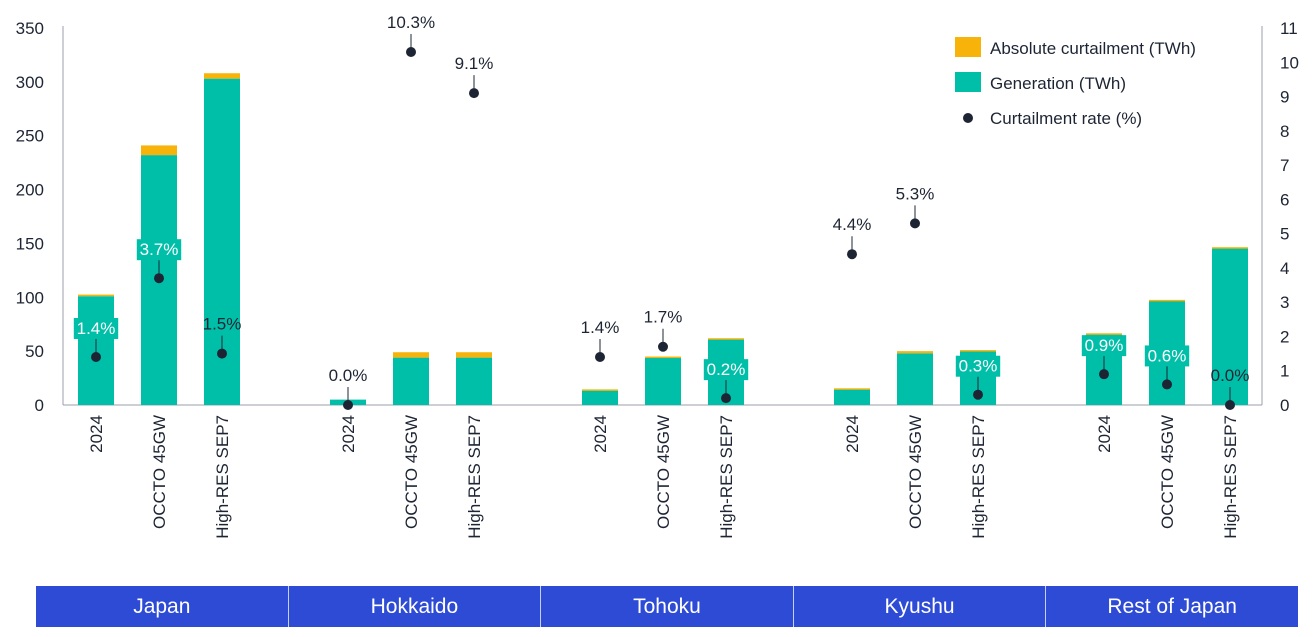 This screenshot has width=1315, height=637. I want to click on legend-label: Curtailment rate (%), so click(1066, 118).